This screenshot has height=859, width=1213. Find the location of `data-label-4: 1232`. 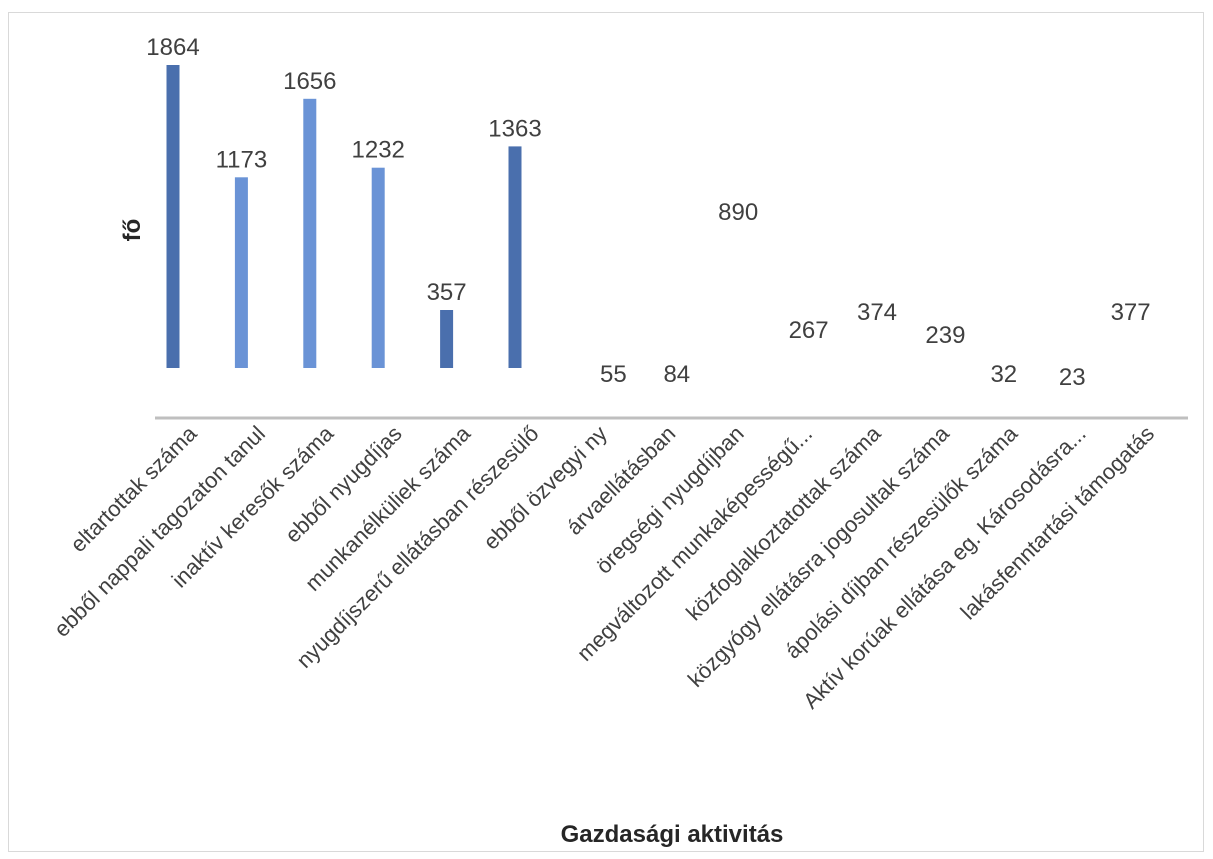

data-label-4: 1232 is located at coordinates (378, 150).